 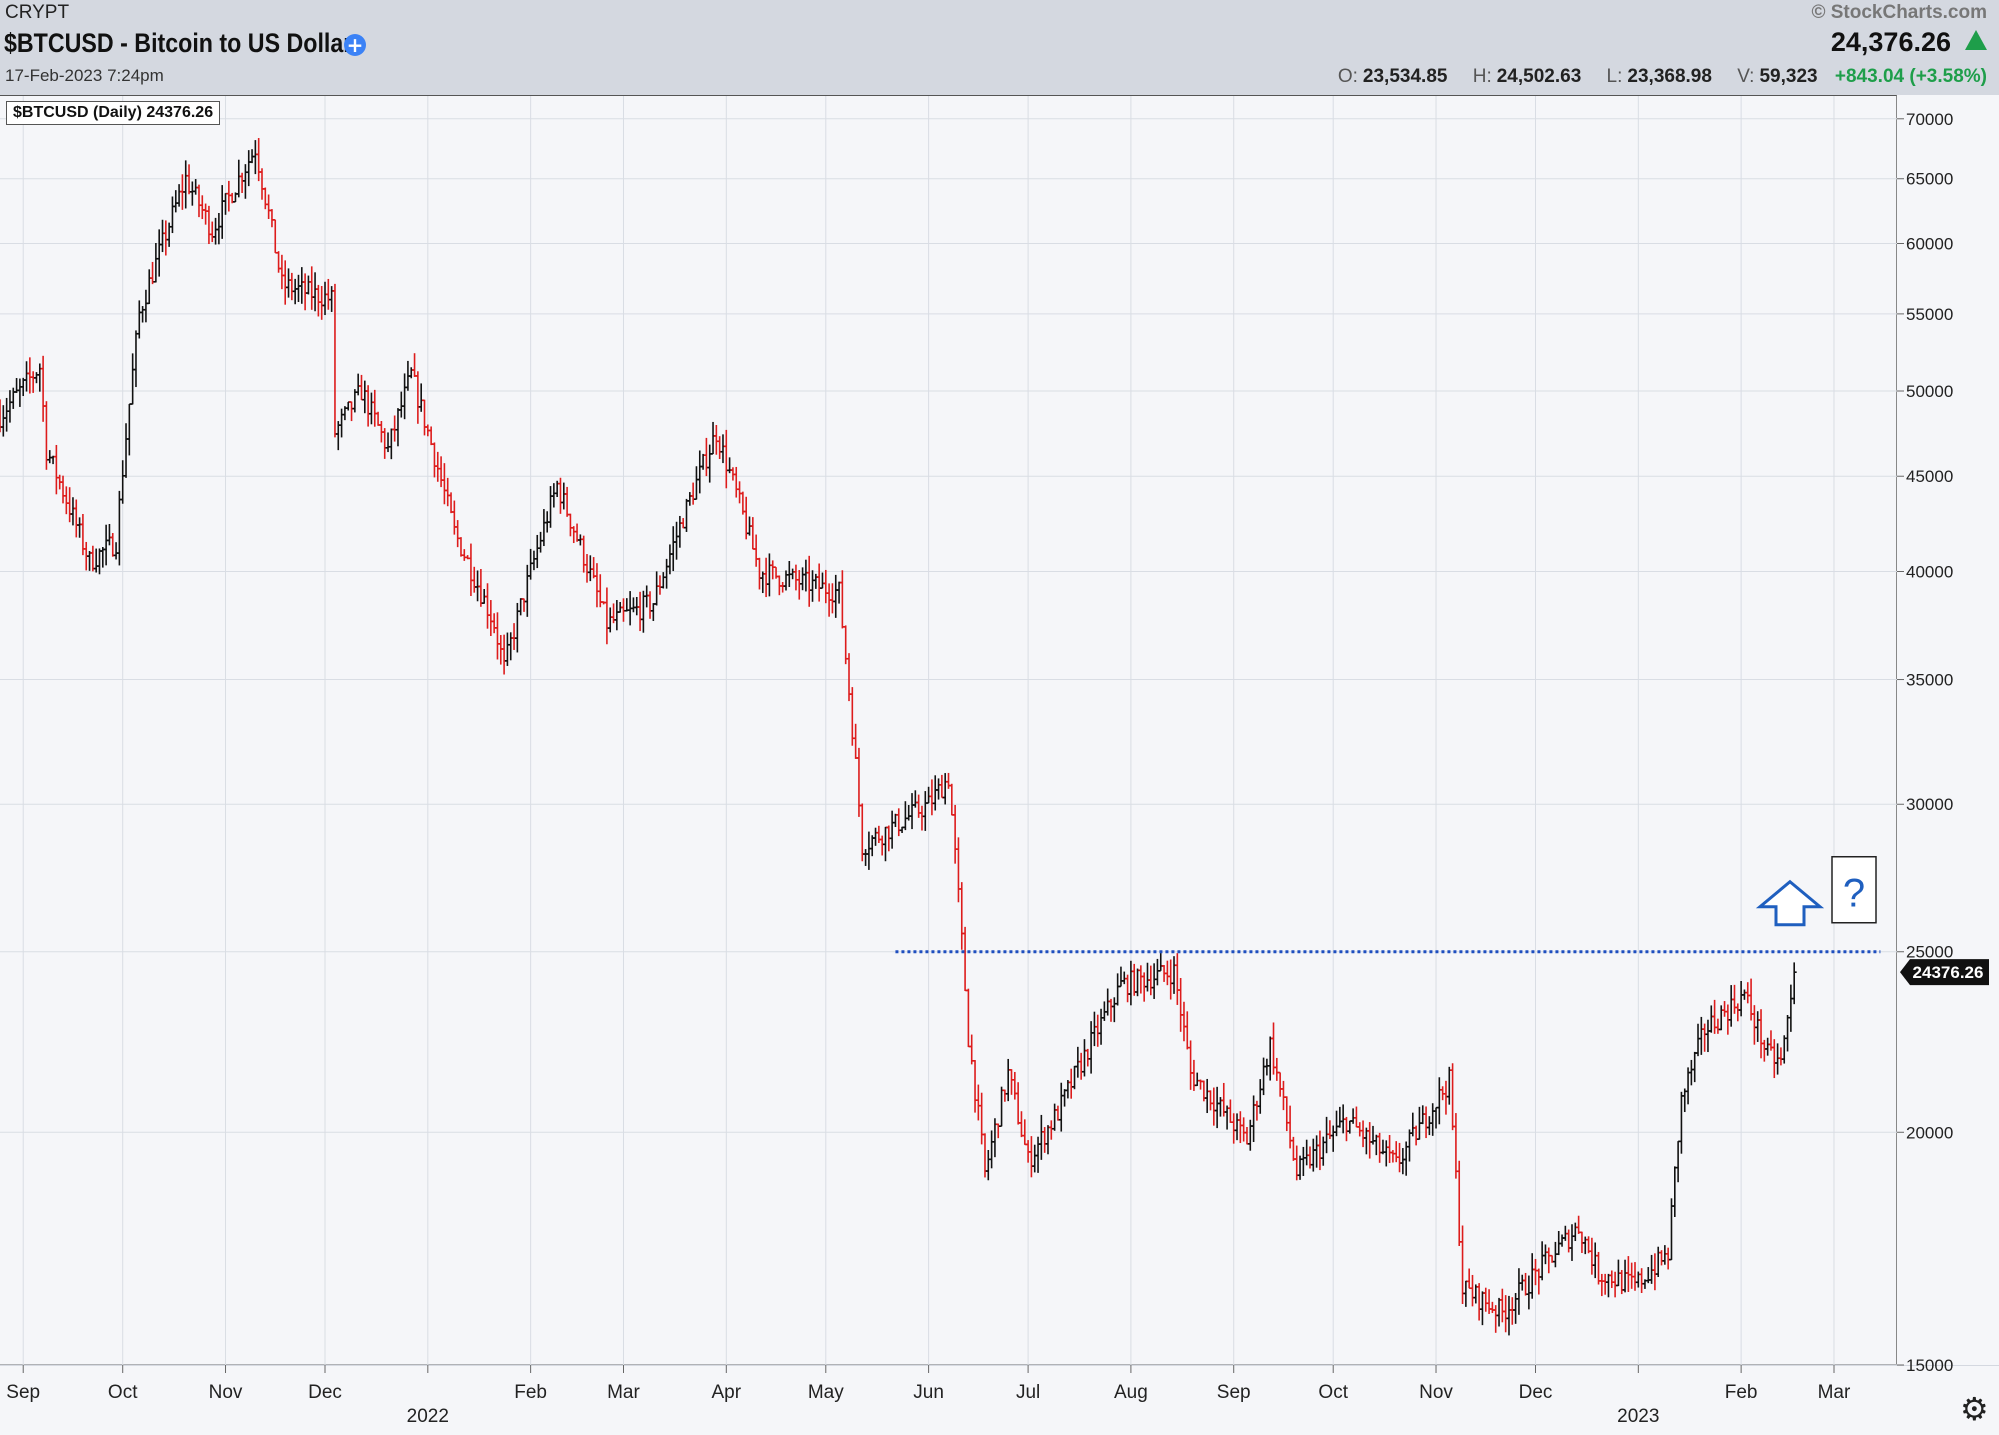 What do you see at coordinates (113, 113) in the screenshot?
I see `chart-legend: $BTCUSD (Daily) 24376.26` at bounding box center [113, 113].